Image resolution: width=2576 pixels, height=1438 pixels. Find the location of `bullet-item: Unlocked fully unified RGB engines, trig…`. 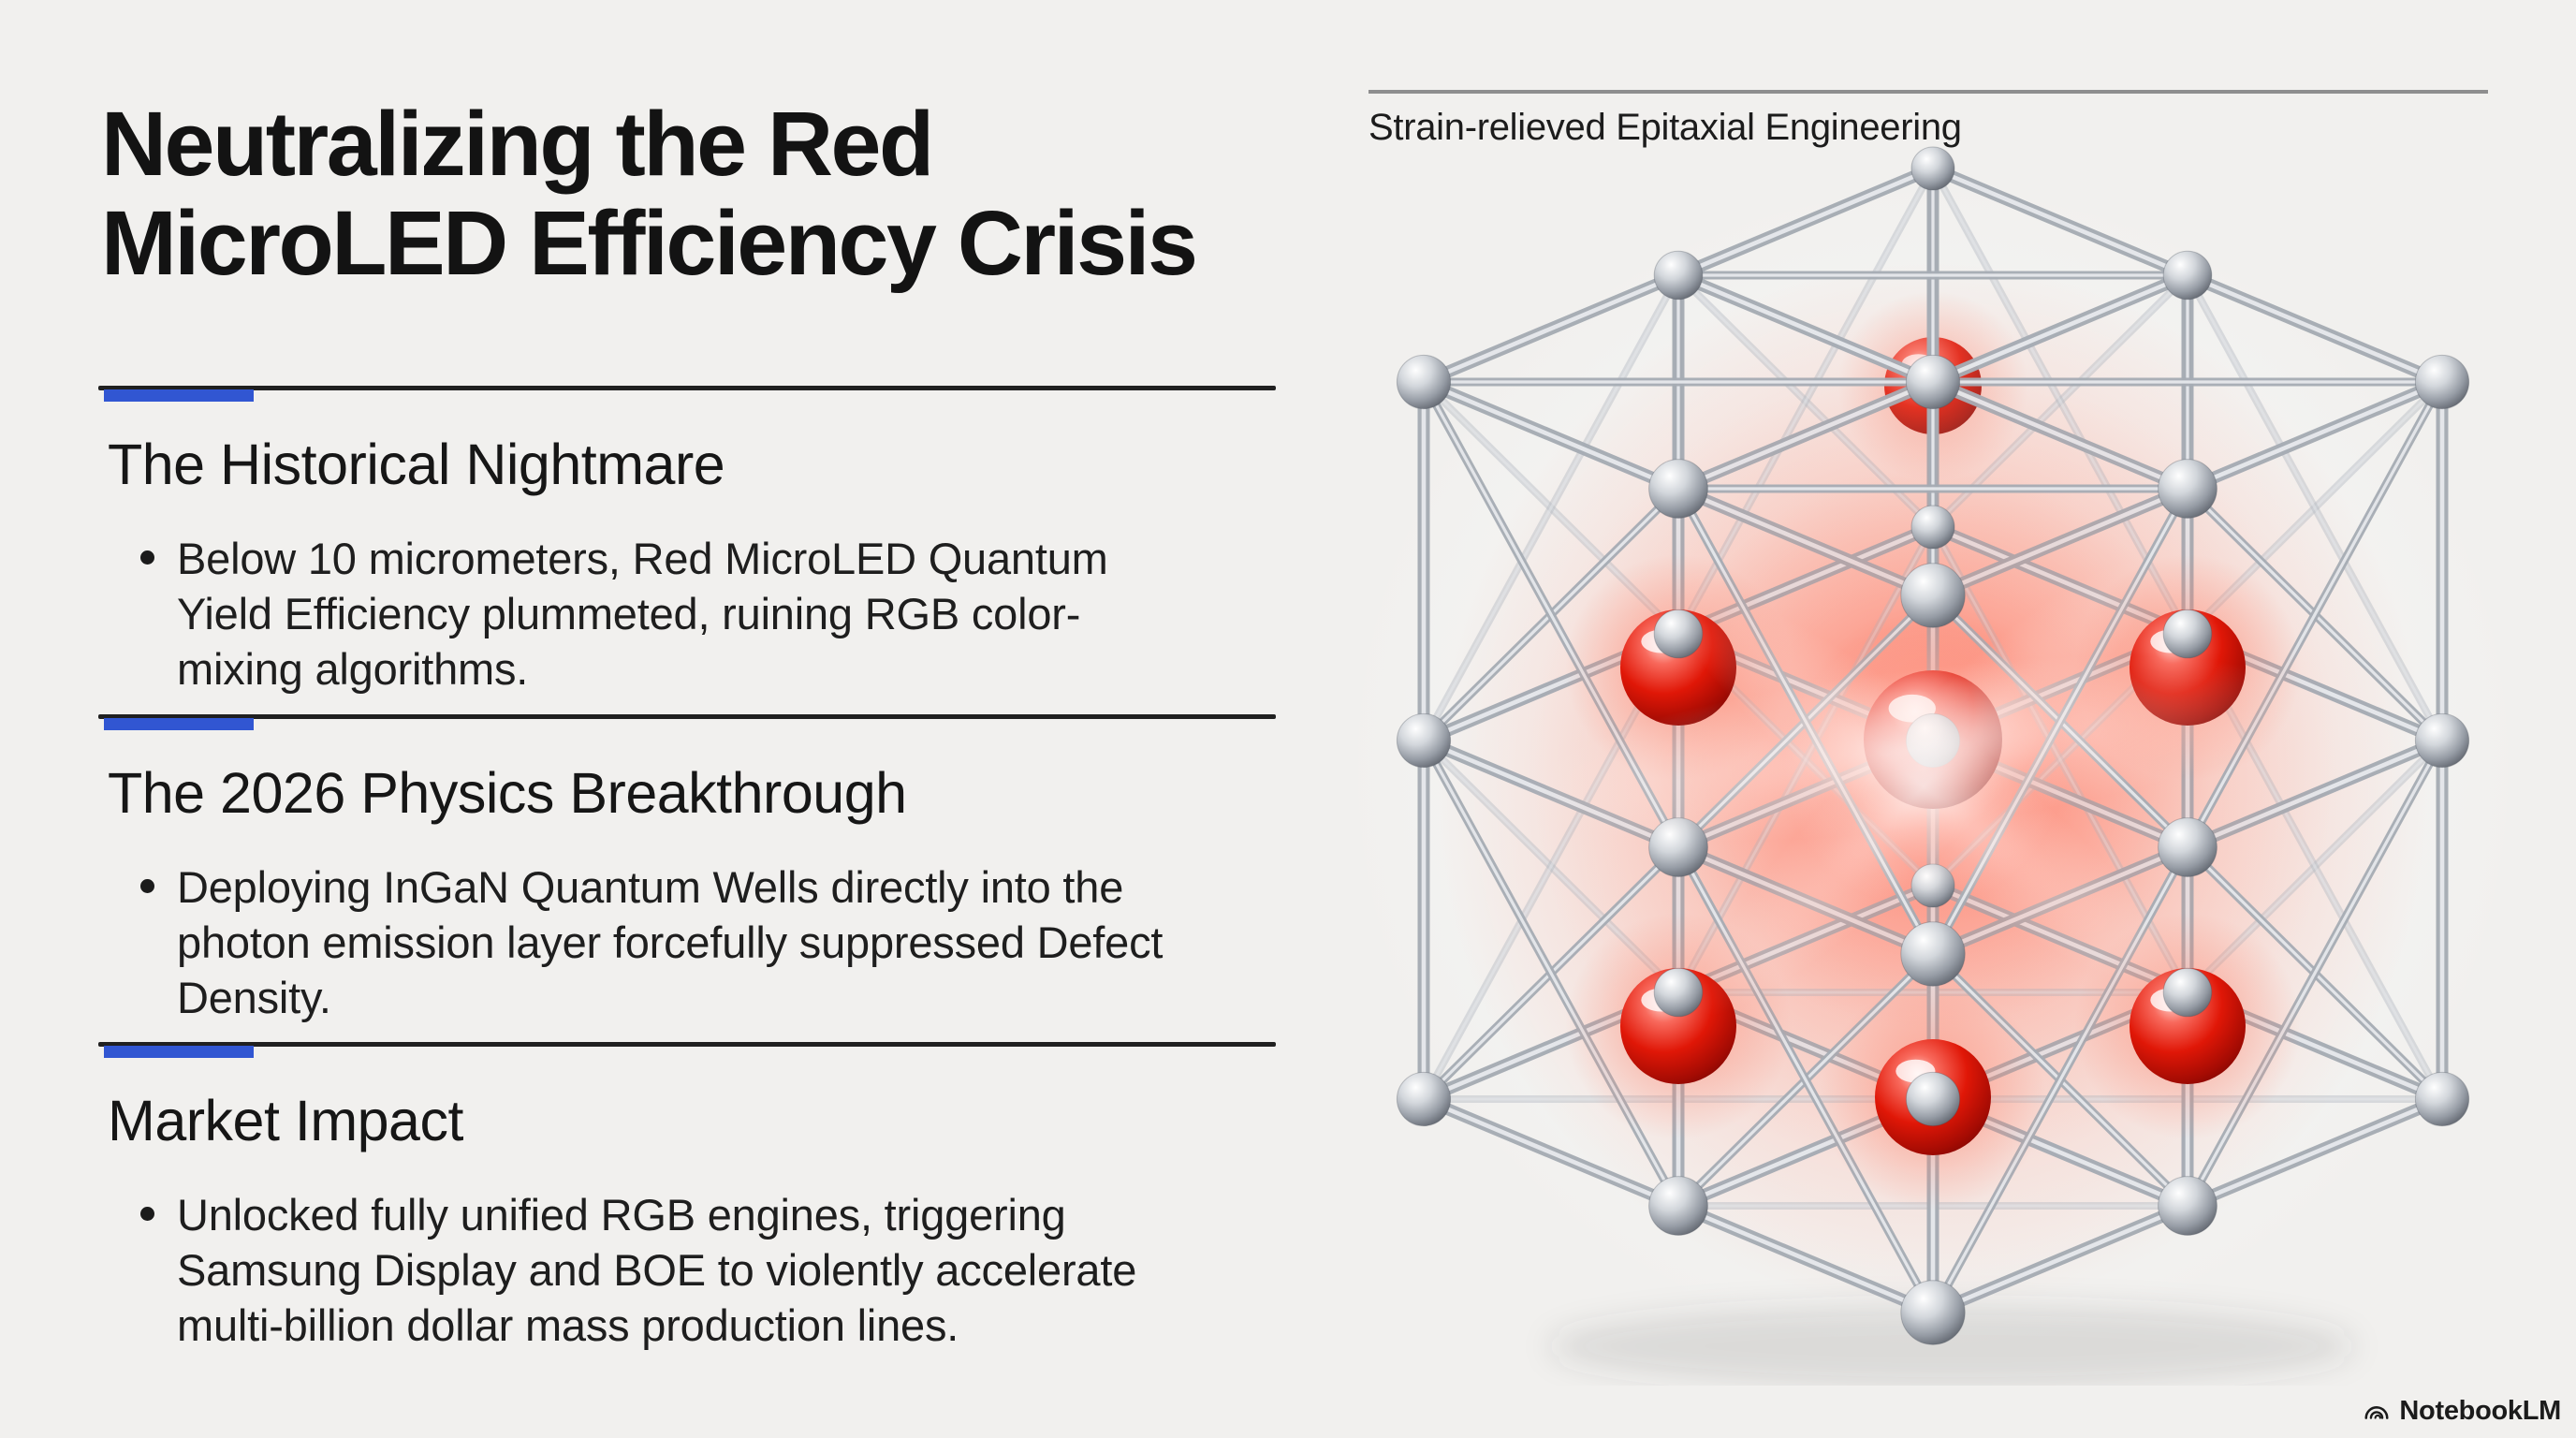

bullet-item: Unlocked fully unified RGB engines, trig… is located at coordinates (662, 1270).